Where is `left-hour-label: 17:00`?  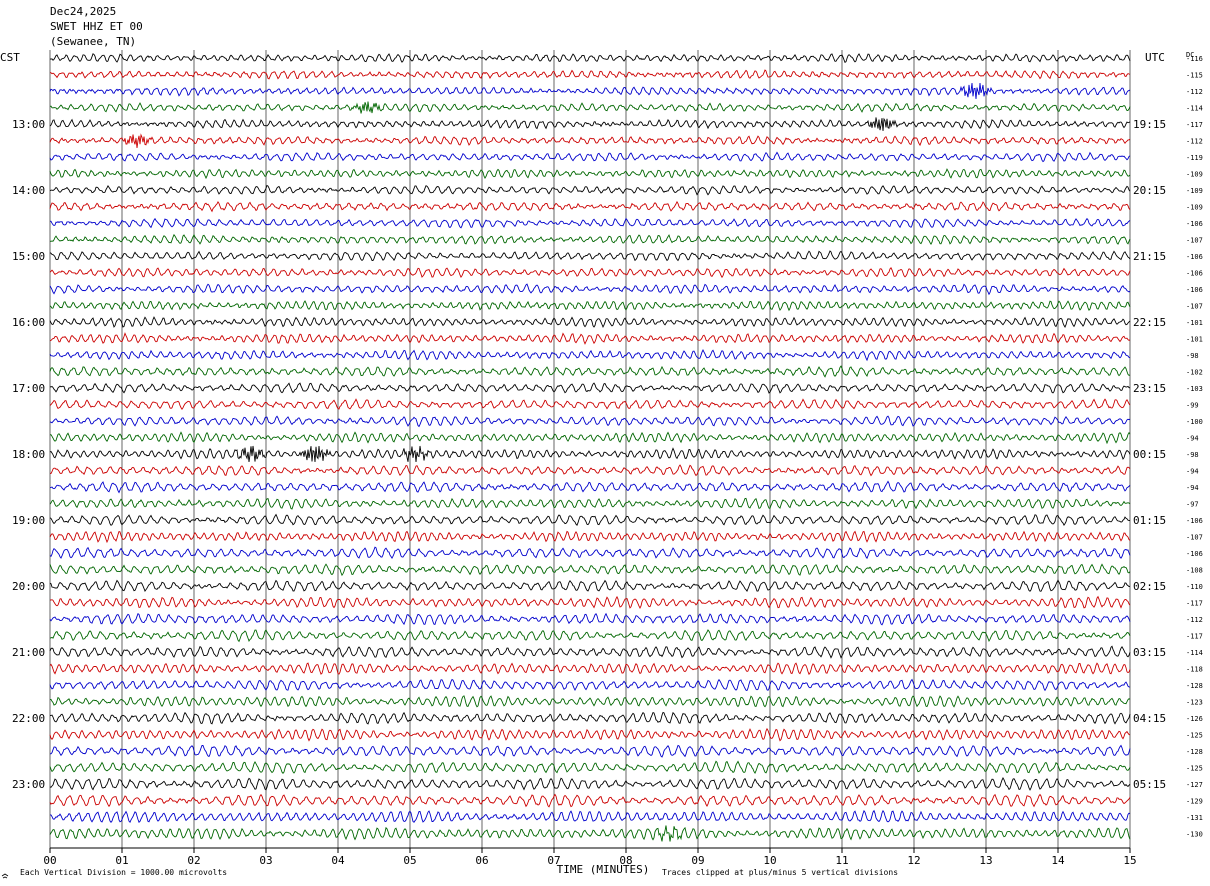 left-hour-label: 17:00 is located at coordinates (28, 388).